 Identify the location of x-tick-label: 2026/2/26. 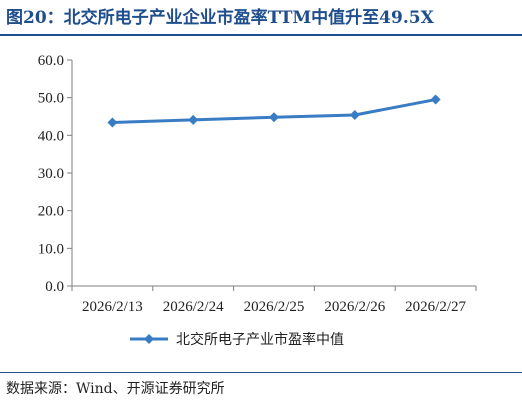
(354, 307).